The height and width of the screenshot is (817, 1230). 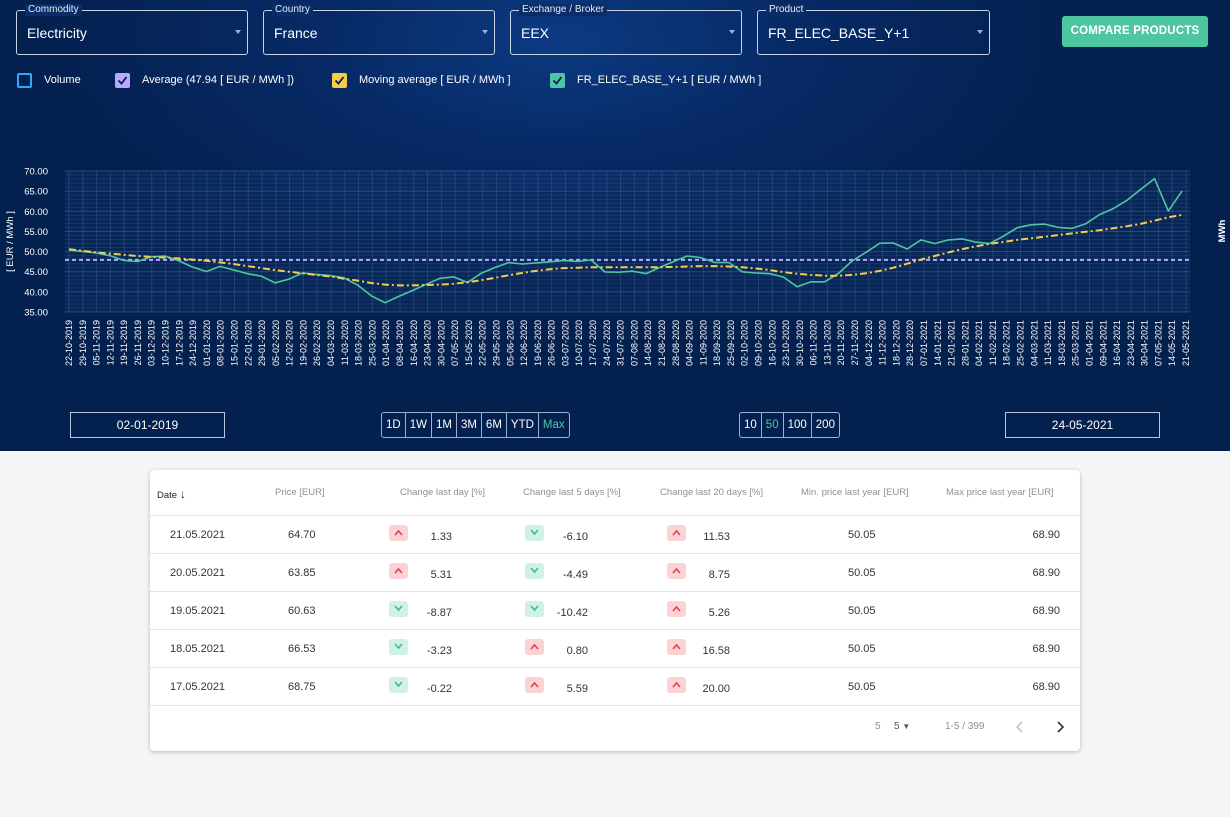 What do you see at coordinates (57, 33) in the screenshot?
I see `commodity-value: Electricity` at bounding box center [57, 33].